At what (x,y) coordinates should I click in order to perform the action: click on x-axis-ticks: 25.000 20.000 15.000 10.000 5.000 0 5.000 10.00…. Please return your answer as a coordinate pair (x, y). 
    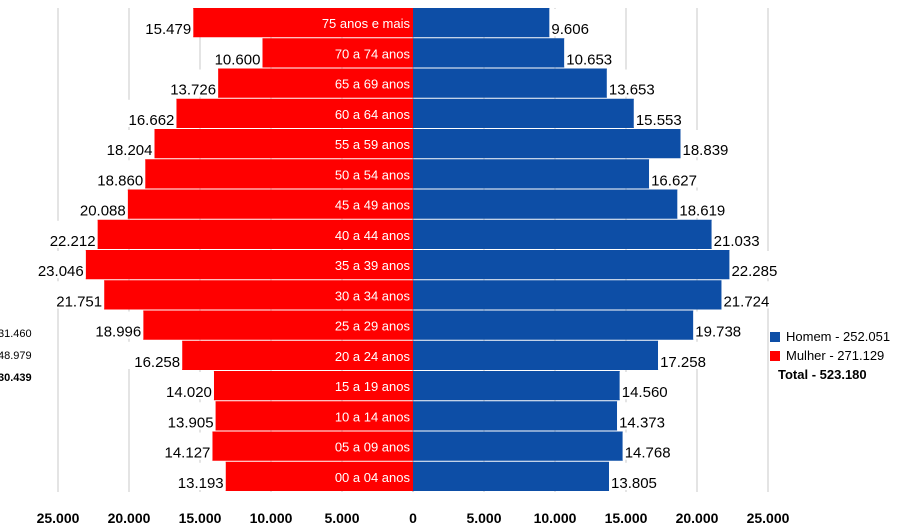
    Looking at the image, I should click on (413, 518).